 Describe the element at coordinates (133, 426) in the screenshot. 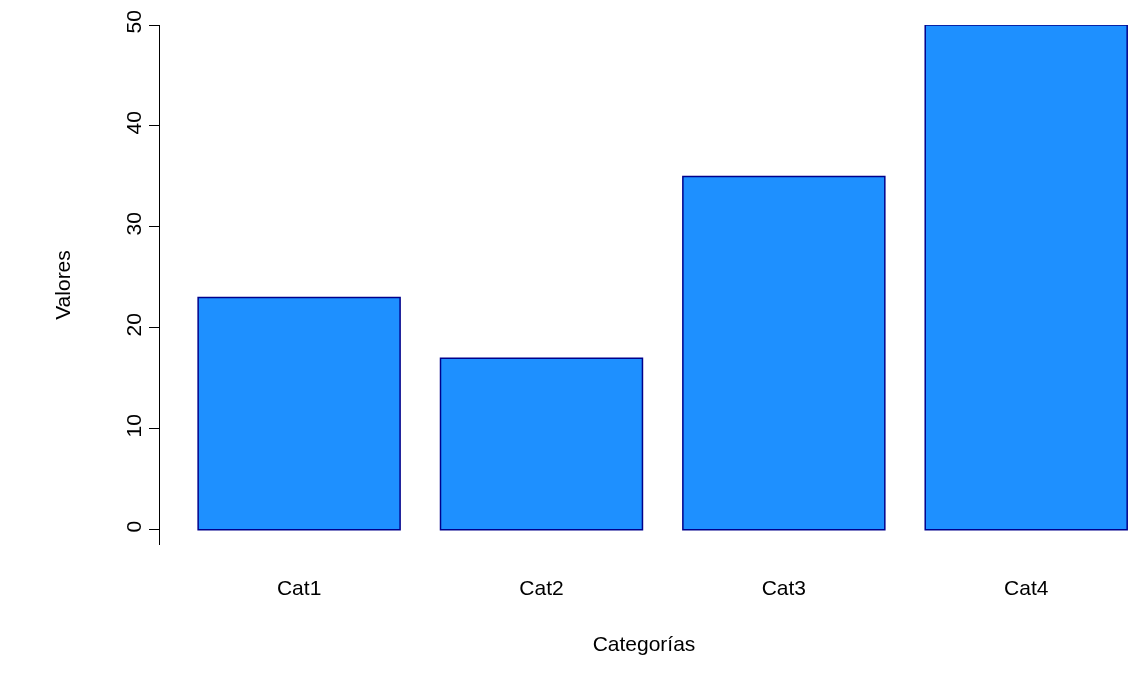

I see `y-tick-label: 10` at that location.